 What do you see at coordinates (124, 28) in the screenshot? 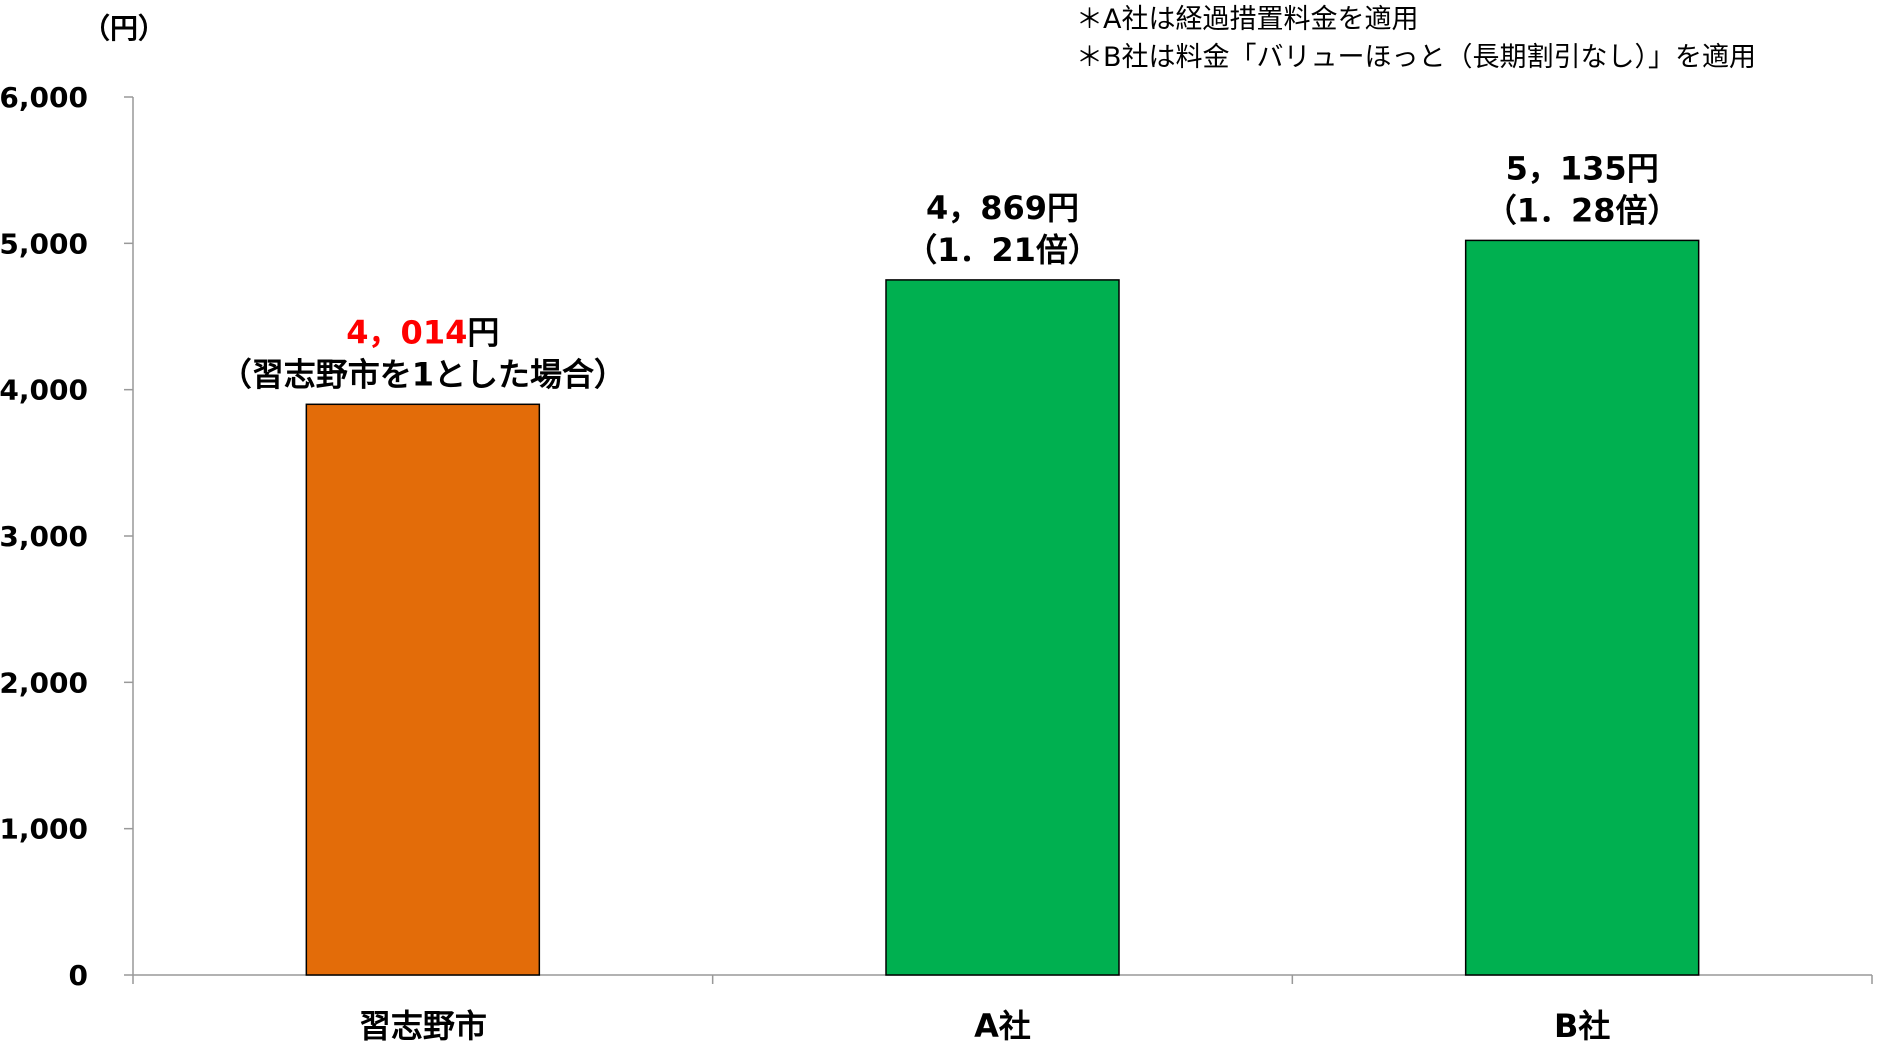
I see `y-axis-label: （円）` at bounding box center [124, 28].